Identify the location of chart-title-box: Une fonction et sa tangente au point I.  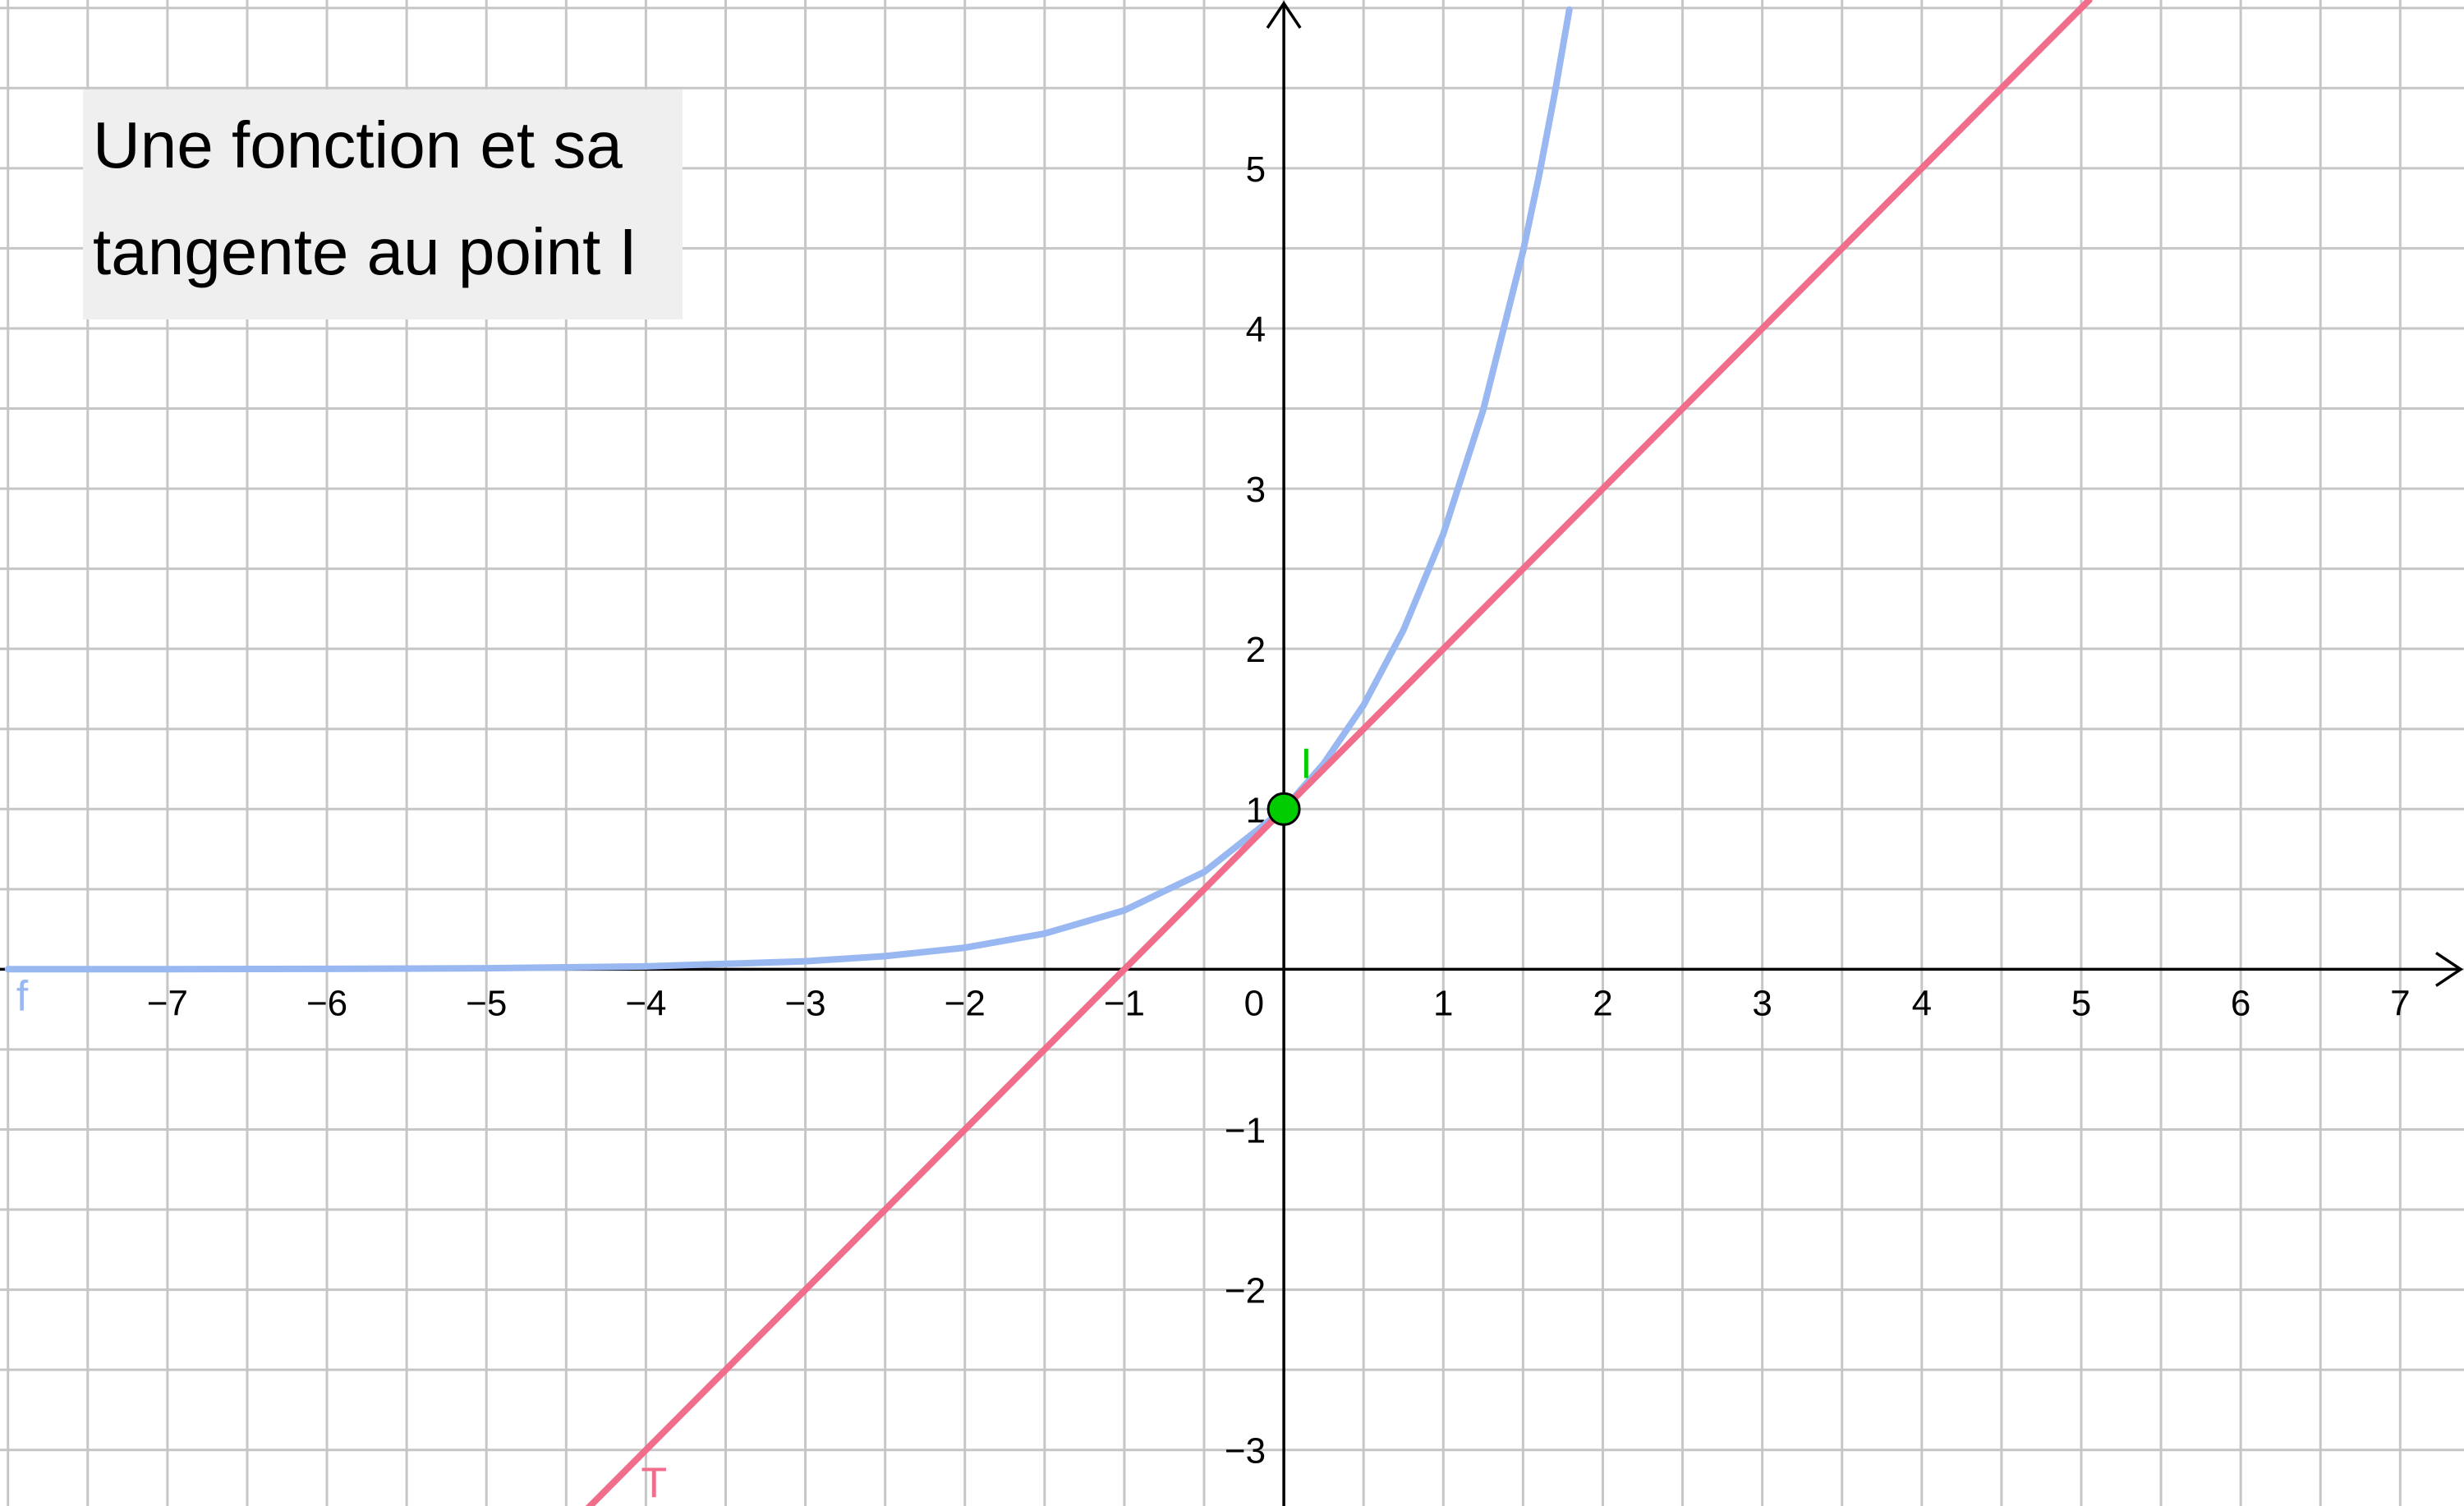
(383, 204).